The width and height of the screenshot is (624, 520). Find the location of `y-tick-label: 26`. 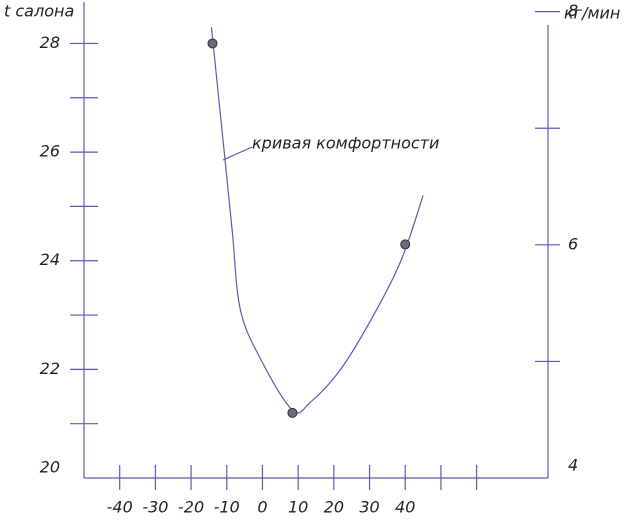

y-tick-label: 26 is located at coordinates (50, 151).